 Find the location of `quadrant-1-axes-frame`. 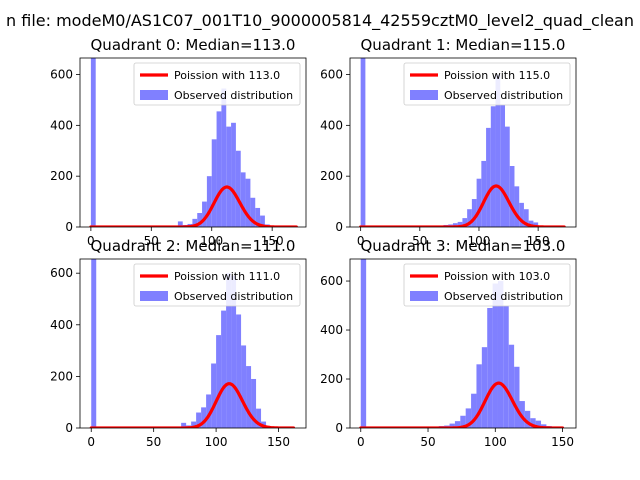

quadrant-1-axes-frame is located at coordinates (463, 142).